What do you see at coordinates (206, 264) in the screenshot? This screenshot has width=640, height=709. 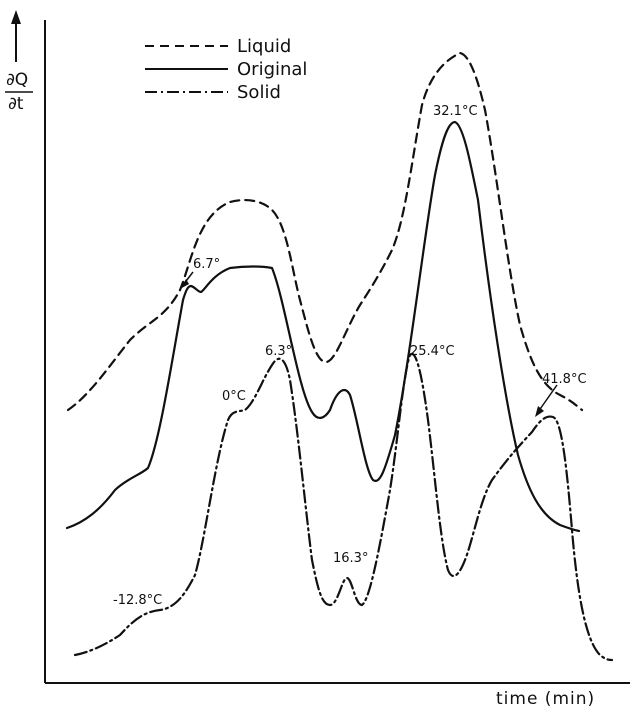 I see `annotation-6-7: 6.7°` at bounding box center [206, 264].